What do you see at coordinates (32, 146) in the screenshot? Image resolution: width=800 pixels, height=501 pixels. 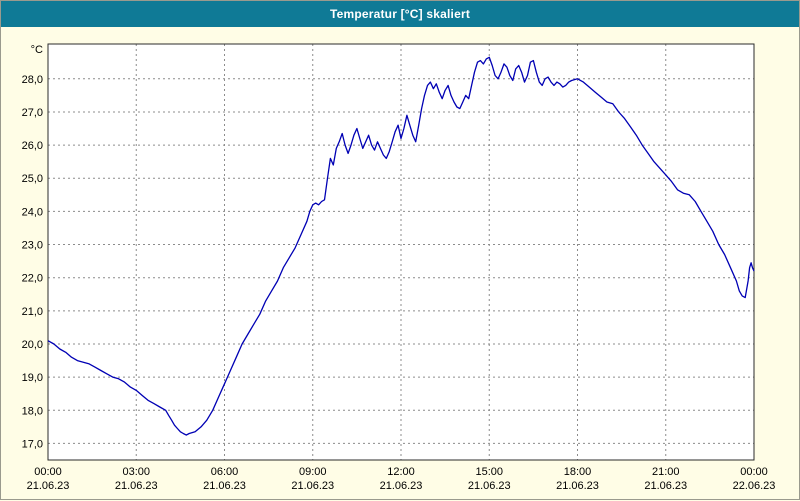 I see `y-tick-label: 26,0` at bounding box center [32, 146].